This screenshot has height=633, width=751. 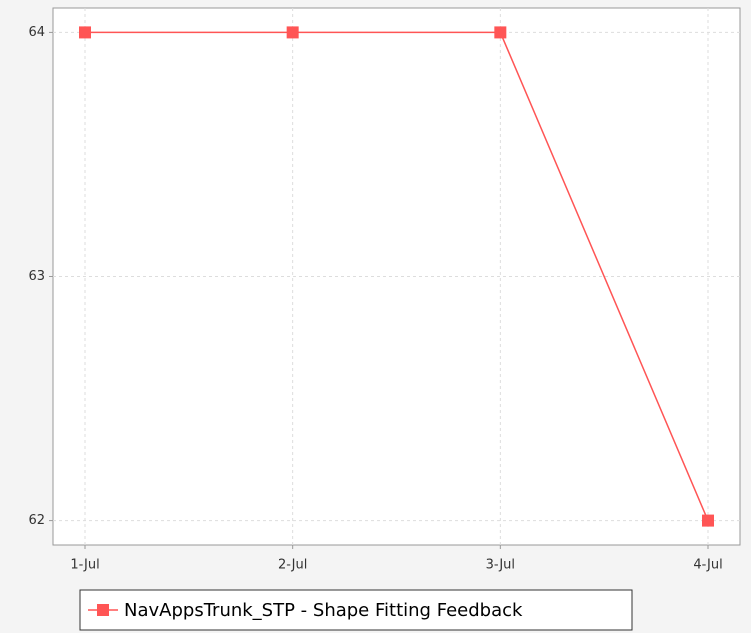 What do you see at coordinates (500, 565) in the screenshot?
I see `x-tick-label: 3-Jul` at bounding box center [500, 565].